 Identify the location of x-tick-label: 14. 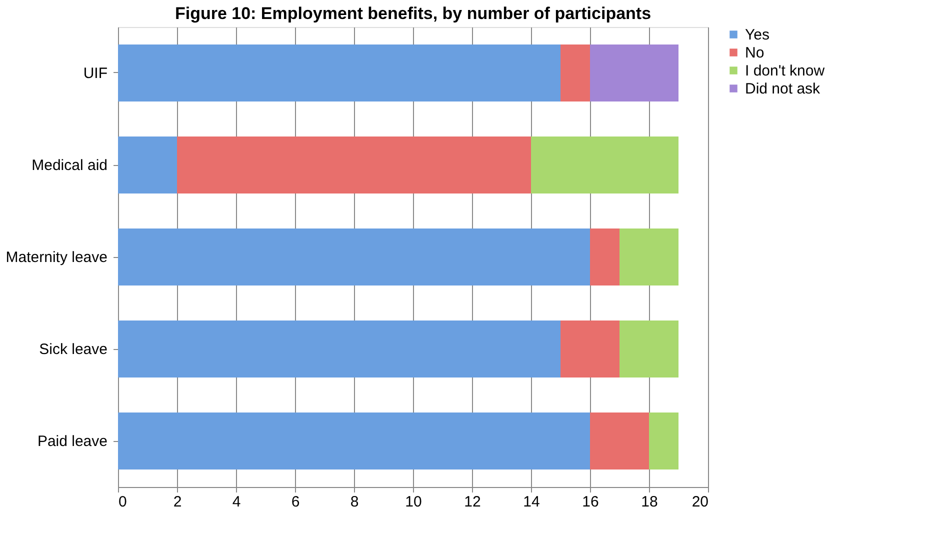
(531, 502).